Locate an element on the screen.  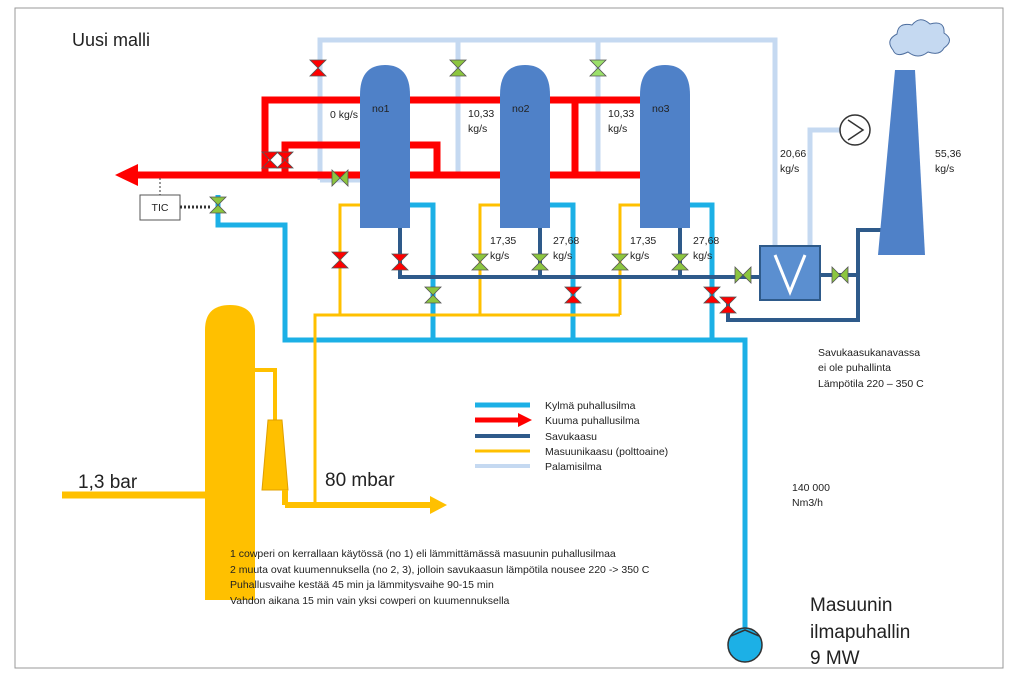
chimney is located at coordinates (901, 162).